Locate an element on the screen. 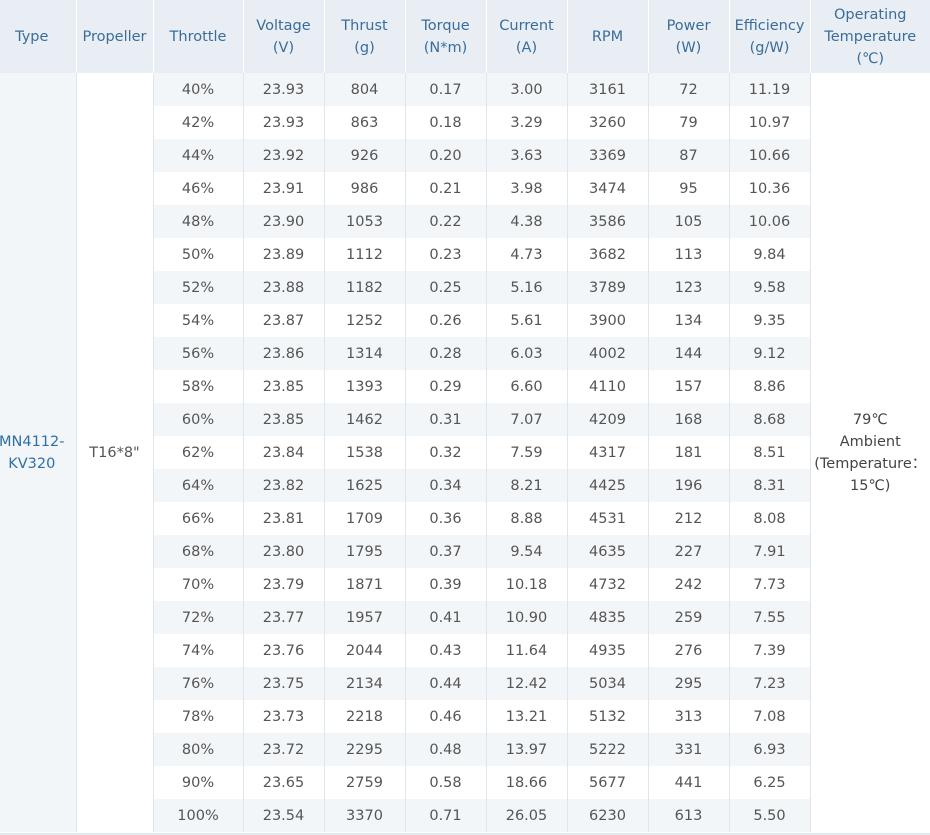 The width and height of the screenshot is (930, 835). table-cell: 23.54 is located at coordinates (284, 815).